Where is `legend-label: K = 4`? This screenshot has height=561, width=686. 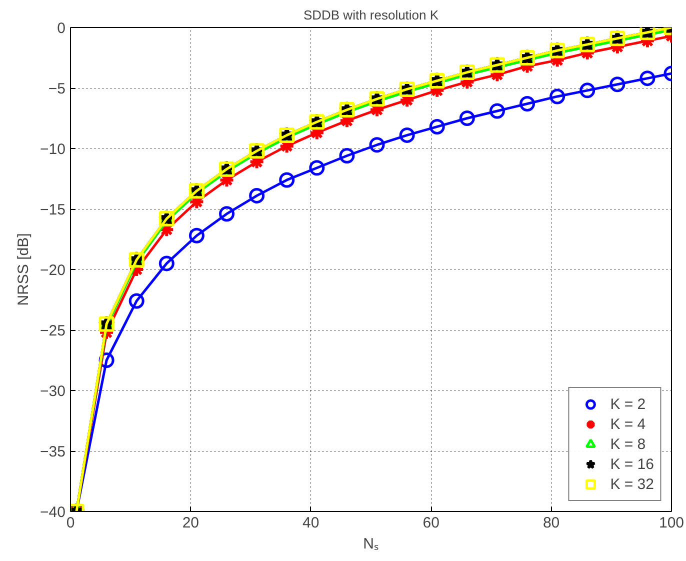
legend-label: K = 4 is located at coordinates (628, 424).